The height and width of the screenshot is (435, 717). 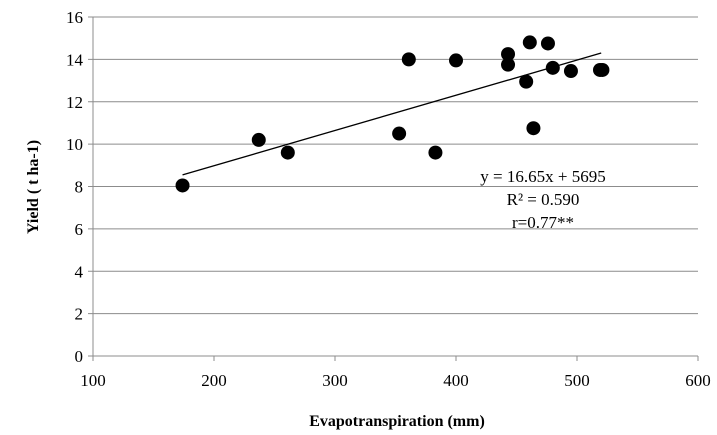 What do you see at coordinates (33, 187) in the screenshot?
I see `y-axis-title: Yield ( t ha-1)` at bounding box center [33, 187].